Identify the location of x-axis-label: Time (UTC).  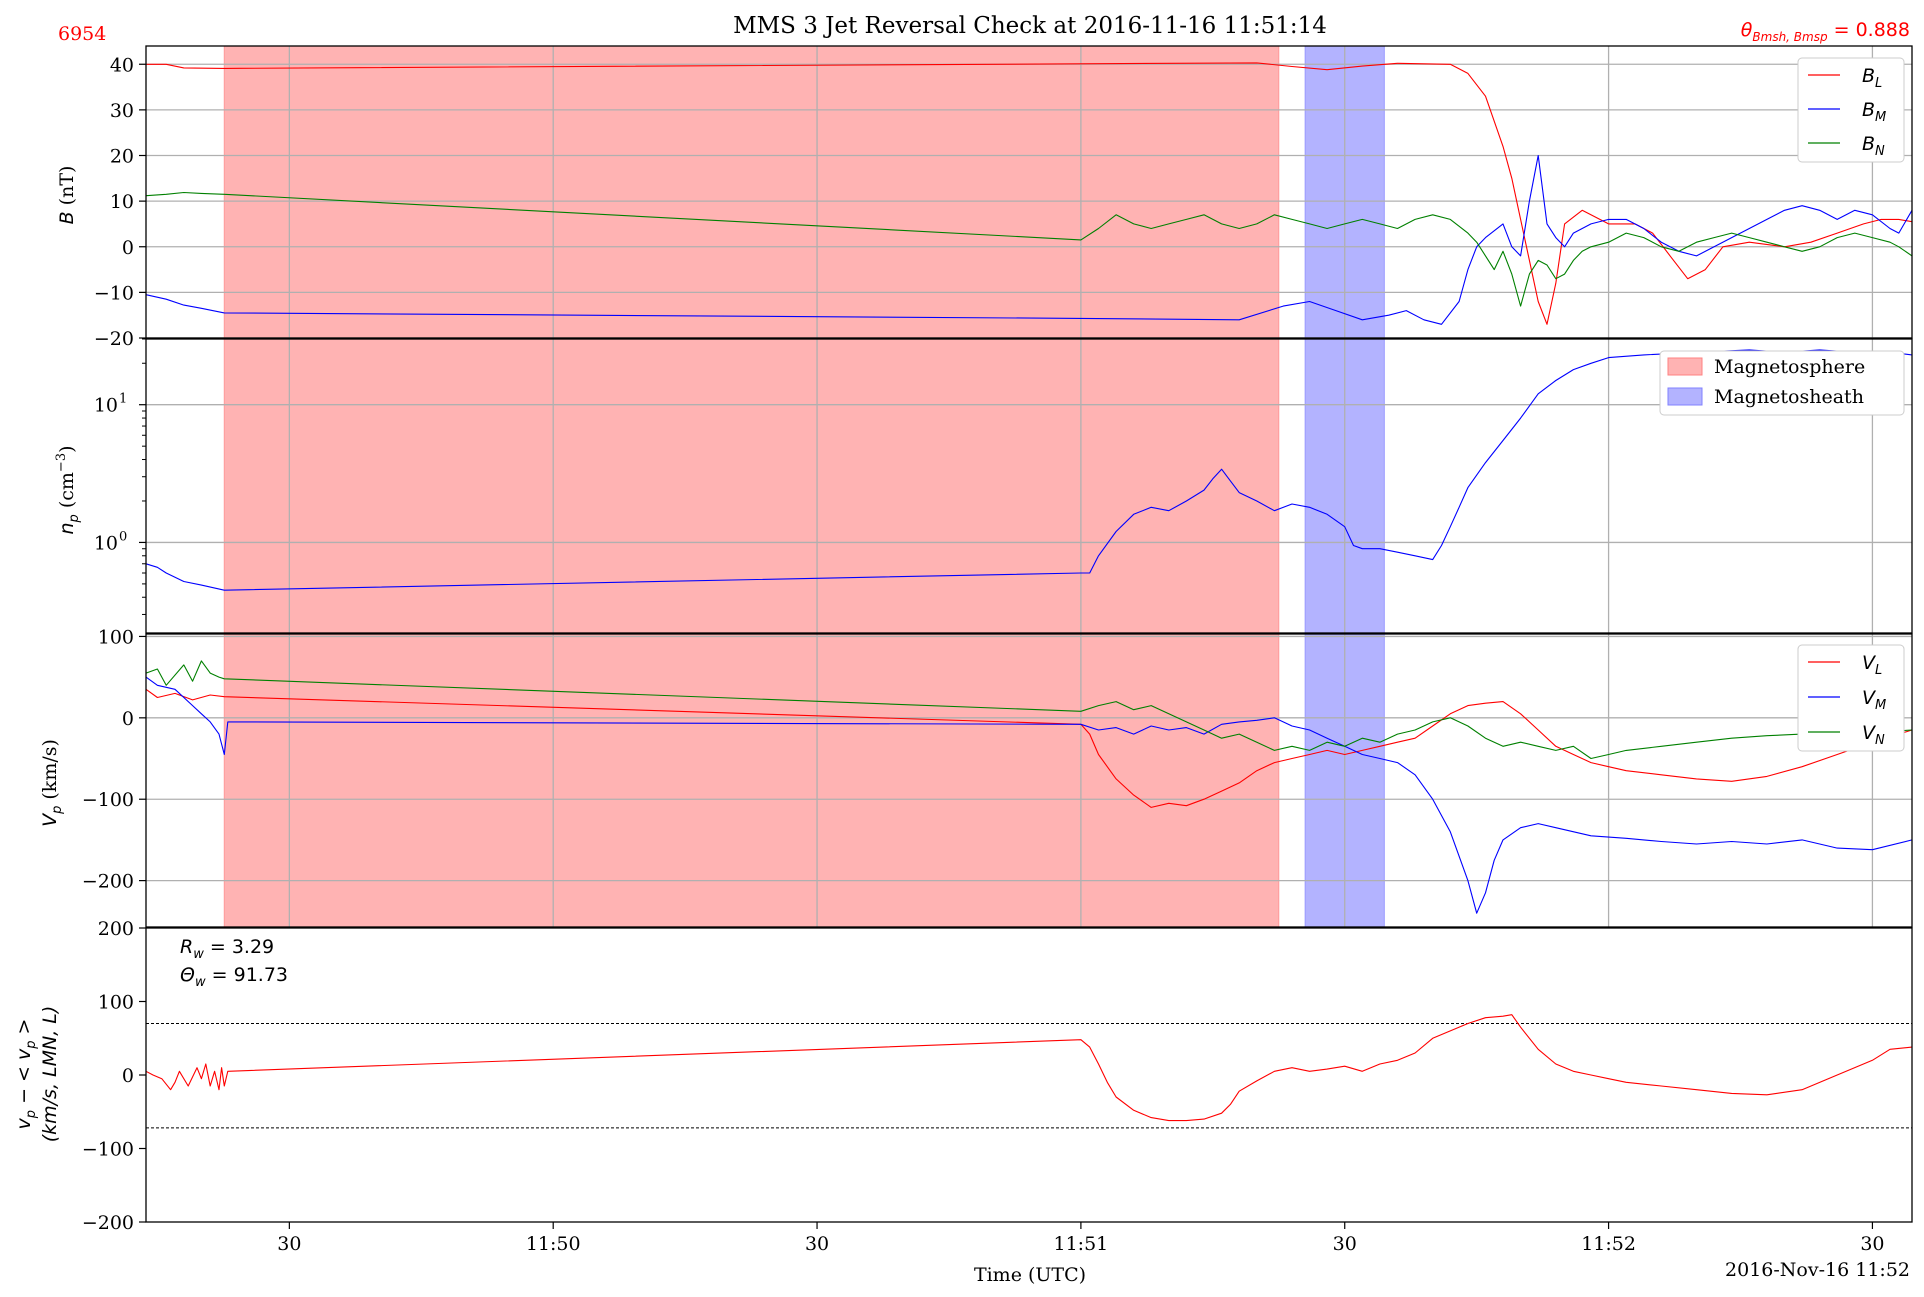
(1030, 1275).